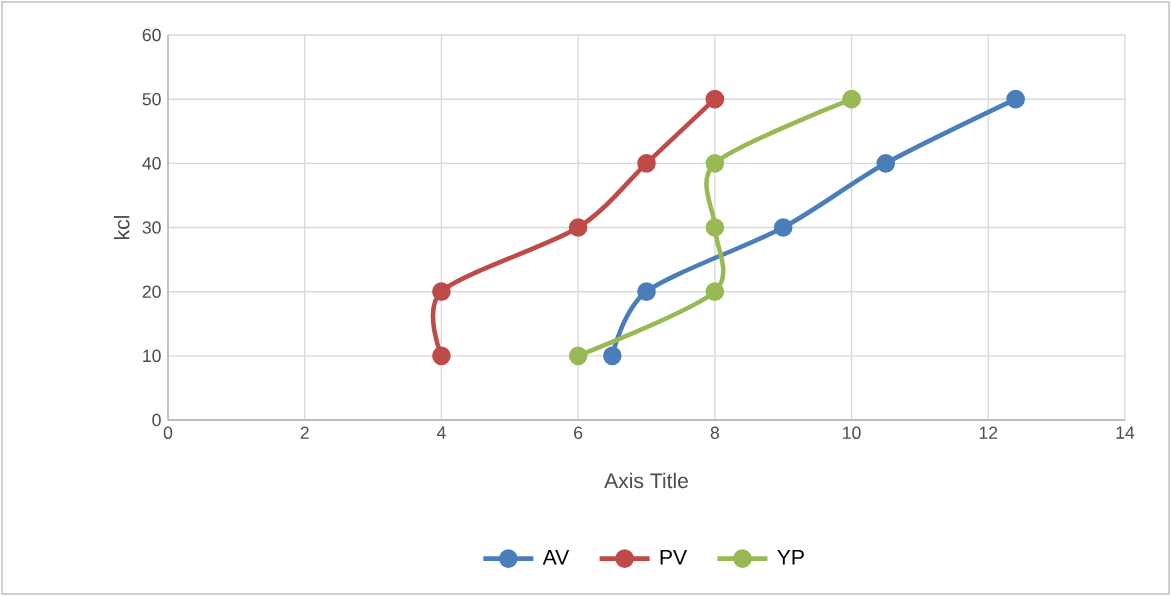 Image resolution: width=1171 pixels, height=596 pixels. Describe the element at coordinates (1125, 432) in the screenshot. I see `x-tick-label: 14` at that location.